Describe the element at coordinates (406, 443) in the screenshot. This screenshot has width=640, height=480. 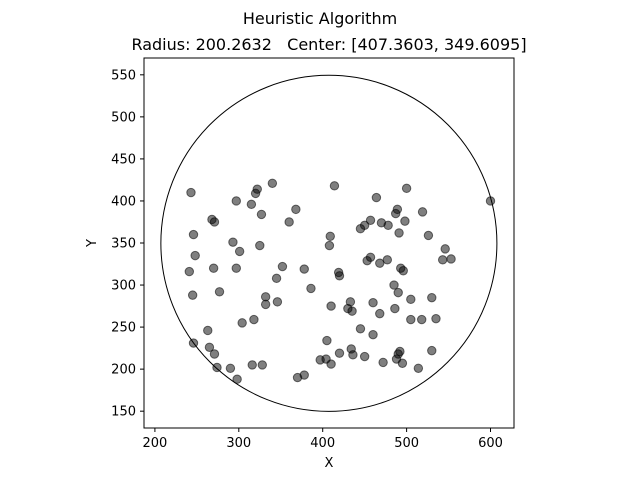
I see `x-tick-label: 500` at that location.